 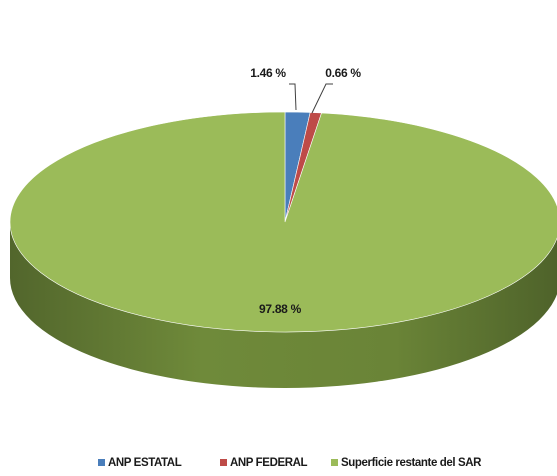 What do you see at coordinates (343, 73) in the screenshot?
I see `data-label-2: 0.66 %` at bounding box center [343, 73].